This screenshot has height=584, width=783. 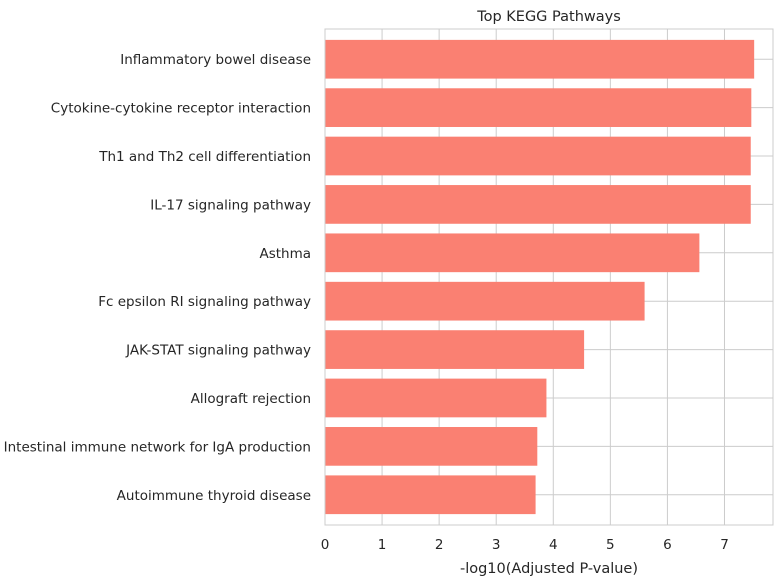 What do you see at coordinates (724, 545) in the screenshot?
I see `x-tick-label: 7` at bounding box center [724, 545].